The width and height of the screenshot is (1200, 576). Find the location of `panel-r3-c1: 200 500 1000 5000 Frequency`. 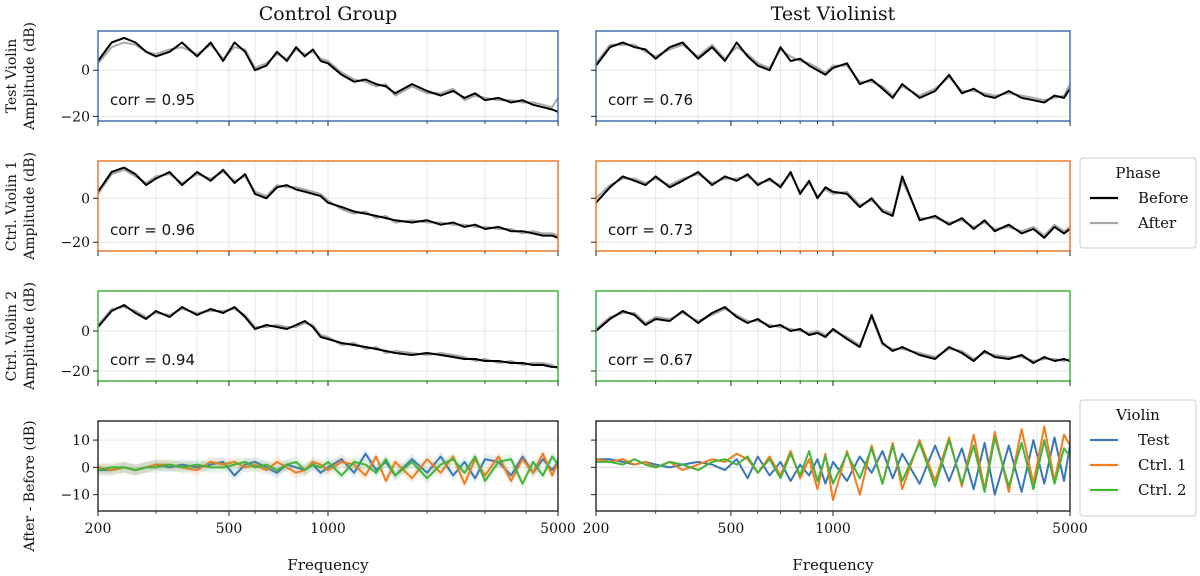

panel-r3-c1: 200 500 1000 5000 Frequency is located at coordinates (835, 497).